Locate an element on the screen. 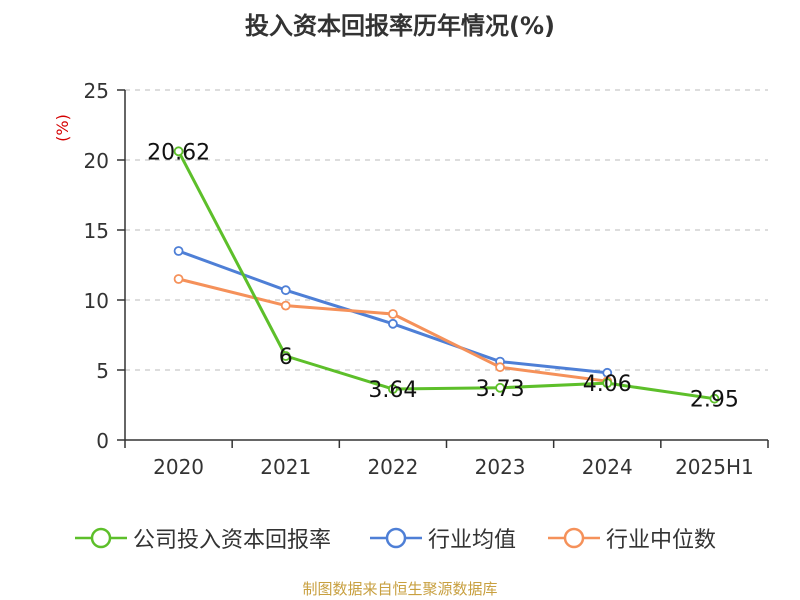 This screenshot has height=600, width=800. legend-item-company: 公司投入资本回报率 is located at coordinates (203, 538).